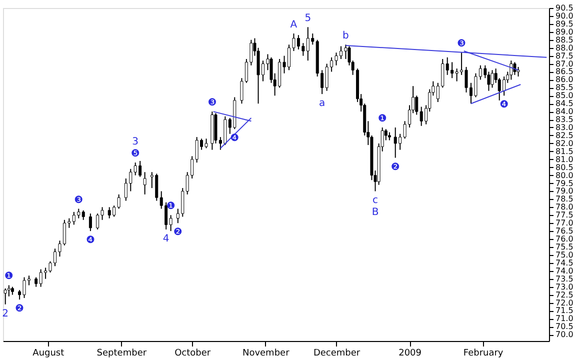  What do you see at coordinates (565, 135) in the screenshot?
I see `y-tick-label: 82.5` at bounding box center [565, 135].